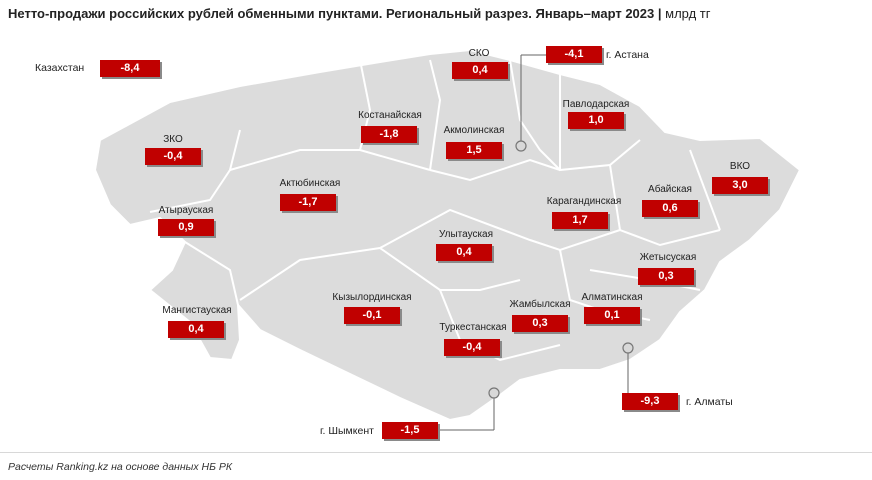  I want to click on region-value-aktobe: -1,7, so click(308, 202).